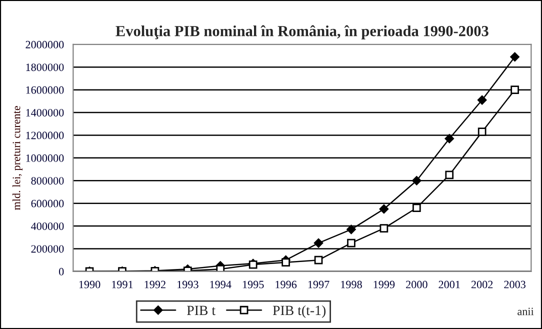 The image size is (542, 329). What do you see at coordinates (319, 284) in the screenshot?
I see `x-tick-label: 1997` at bounding box center [319, 284].